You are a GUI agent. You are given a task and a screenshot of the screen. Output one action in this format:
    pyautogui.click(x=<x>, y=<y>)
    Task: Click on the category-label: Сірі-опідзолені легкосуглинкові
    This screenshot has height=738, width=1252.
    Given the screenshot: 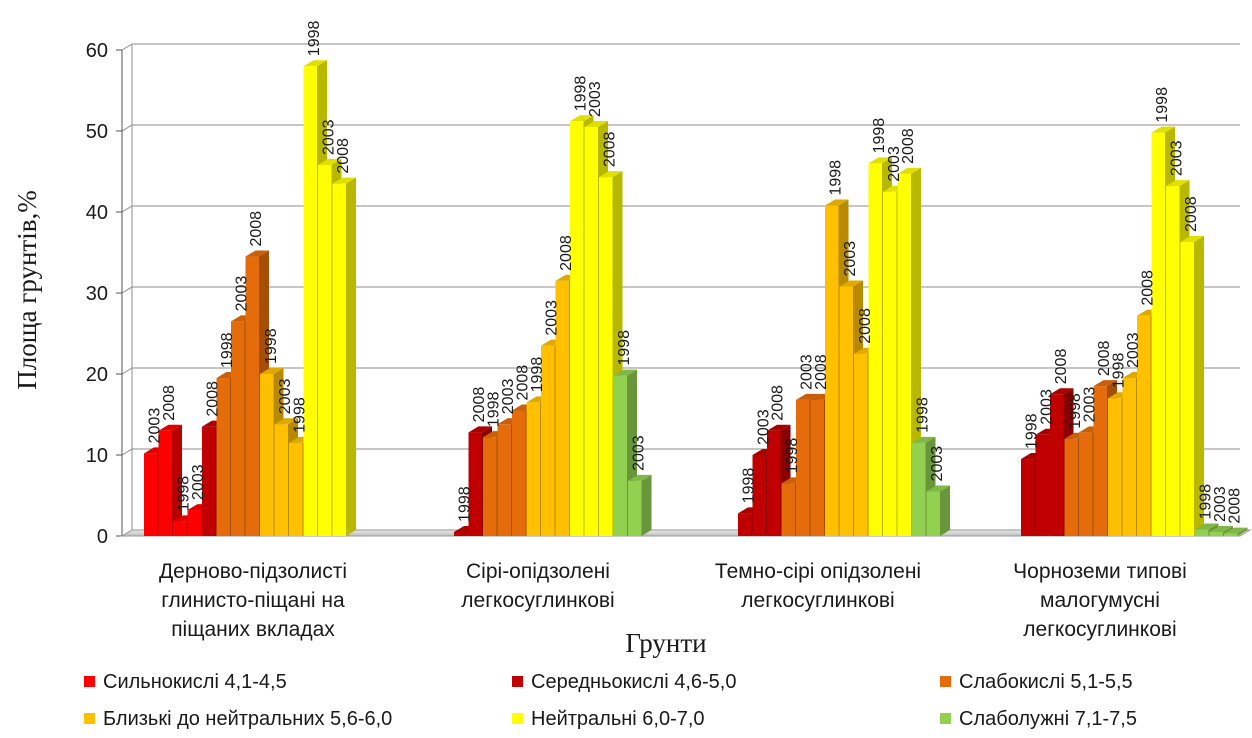 What is the action you would take?
    pyautogui.click(x=537, y=586)
    